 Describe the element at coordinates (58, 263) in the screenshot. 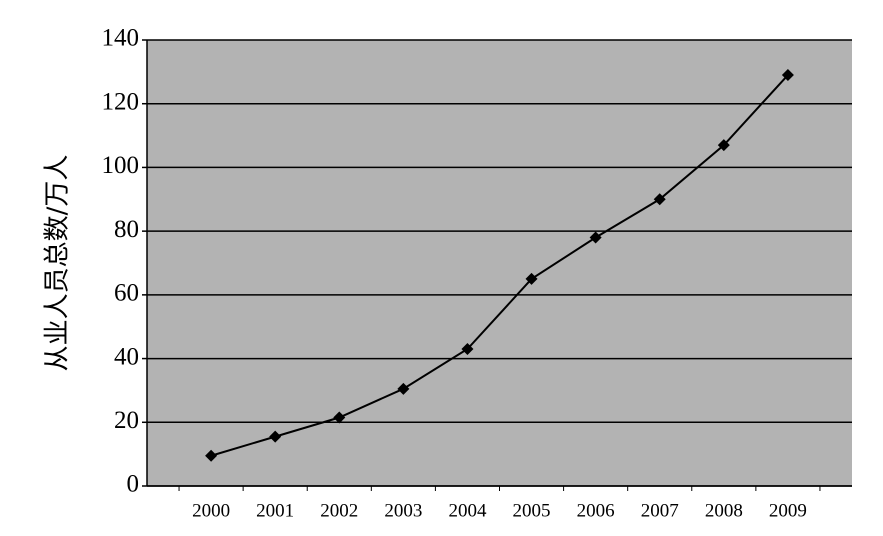

I see `y-axis-label: 从业人员总数/万人` at that location.